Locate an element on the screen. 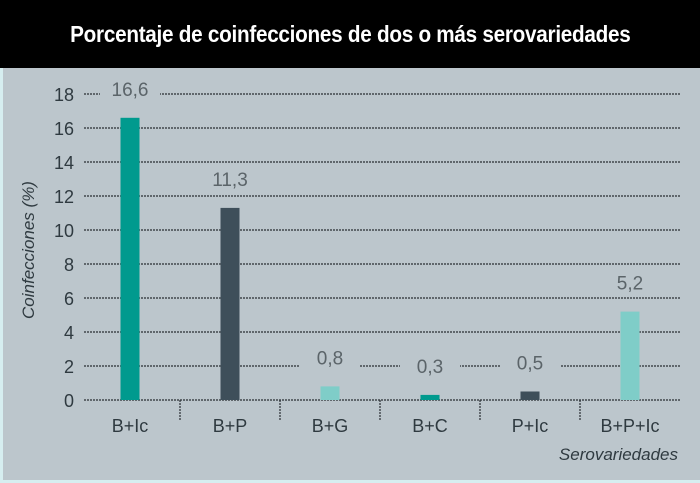  x-axis-label: Serovariedades is located at coordinates (619, 454).